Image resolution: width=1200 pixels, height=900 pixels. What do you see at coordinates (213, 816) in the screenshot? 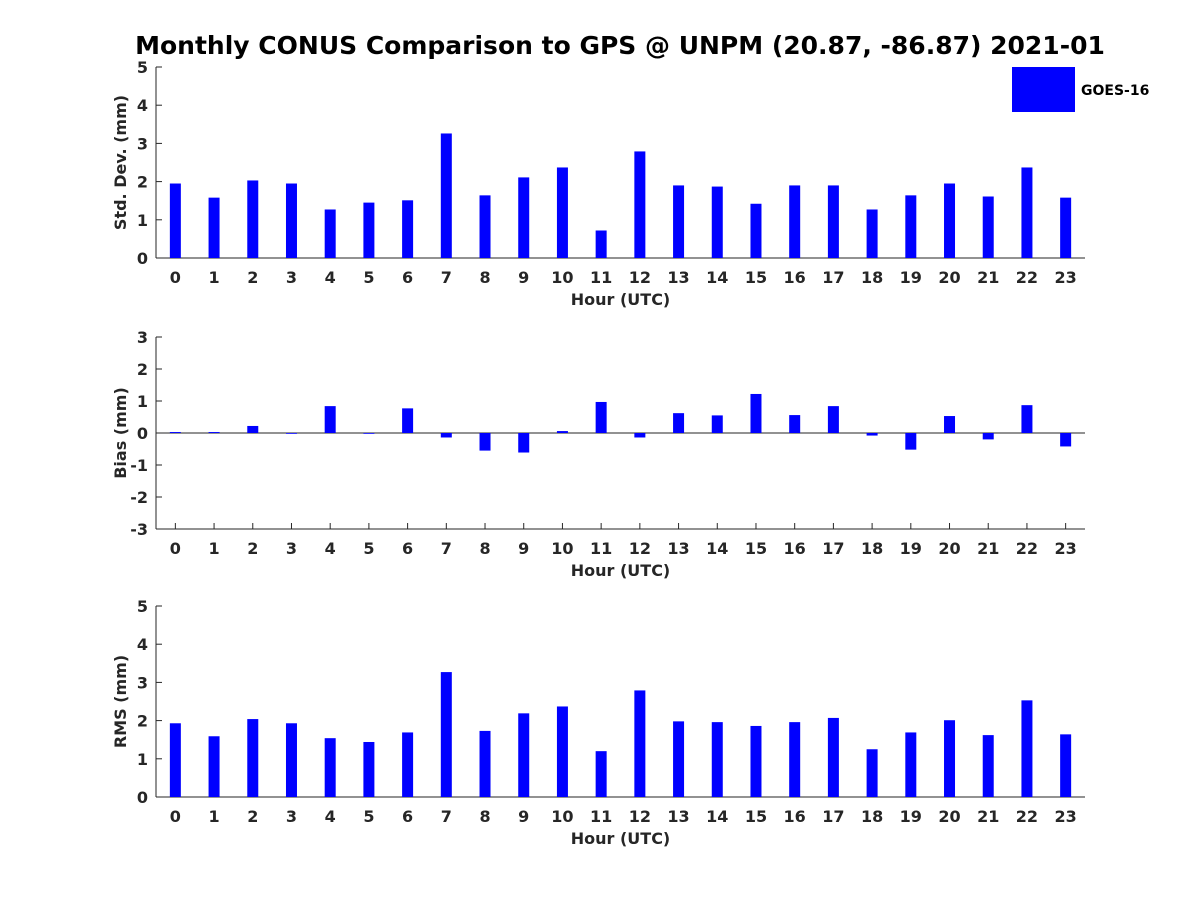
I see `x-tick-label: 1` at bounding box center [213, 816].